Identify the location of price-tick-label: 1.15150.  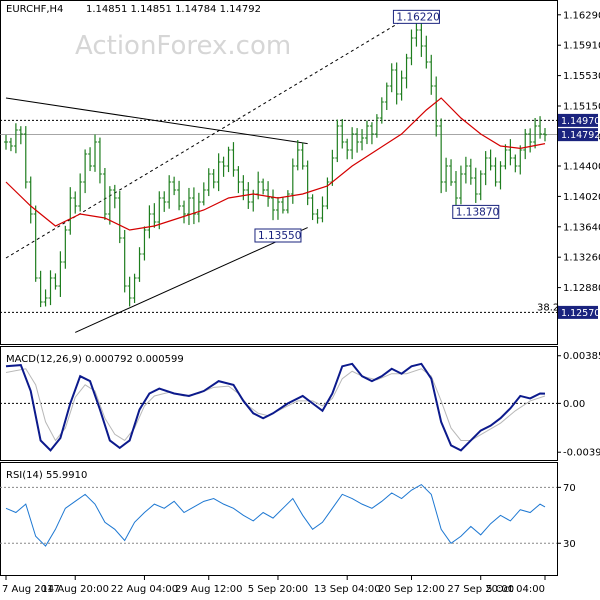
(581, 107).